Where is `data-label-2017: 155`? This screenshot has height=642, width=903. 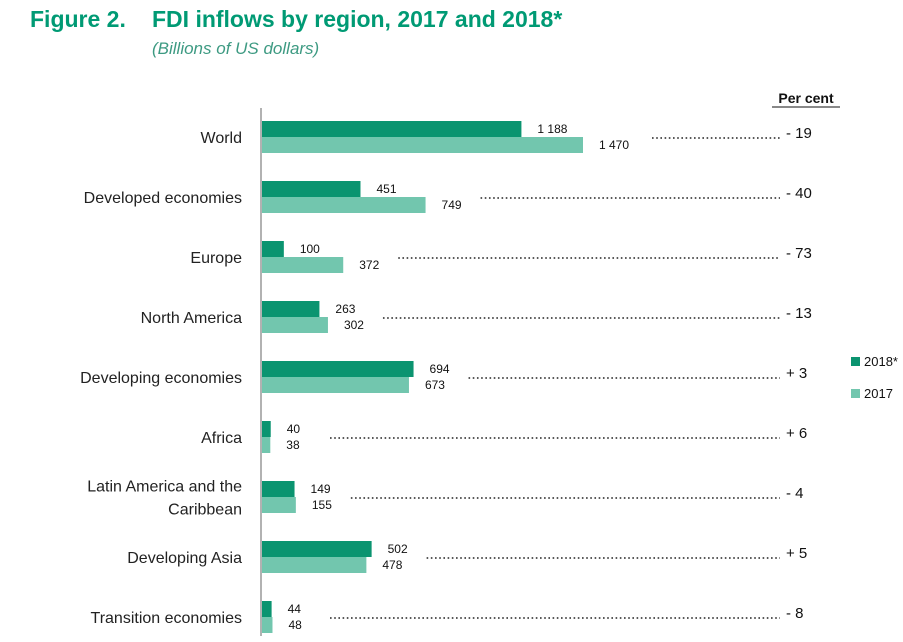
data-label-2017: 155 is located at coordinates (322, 505).